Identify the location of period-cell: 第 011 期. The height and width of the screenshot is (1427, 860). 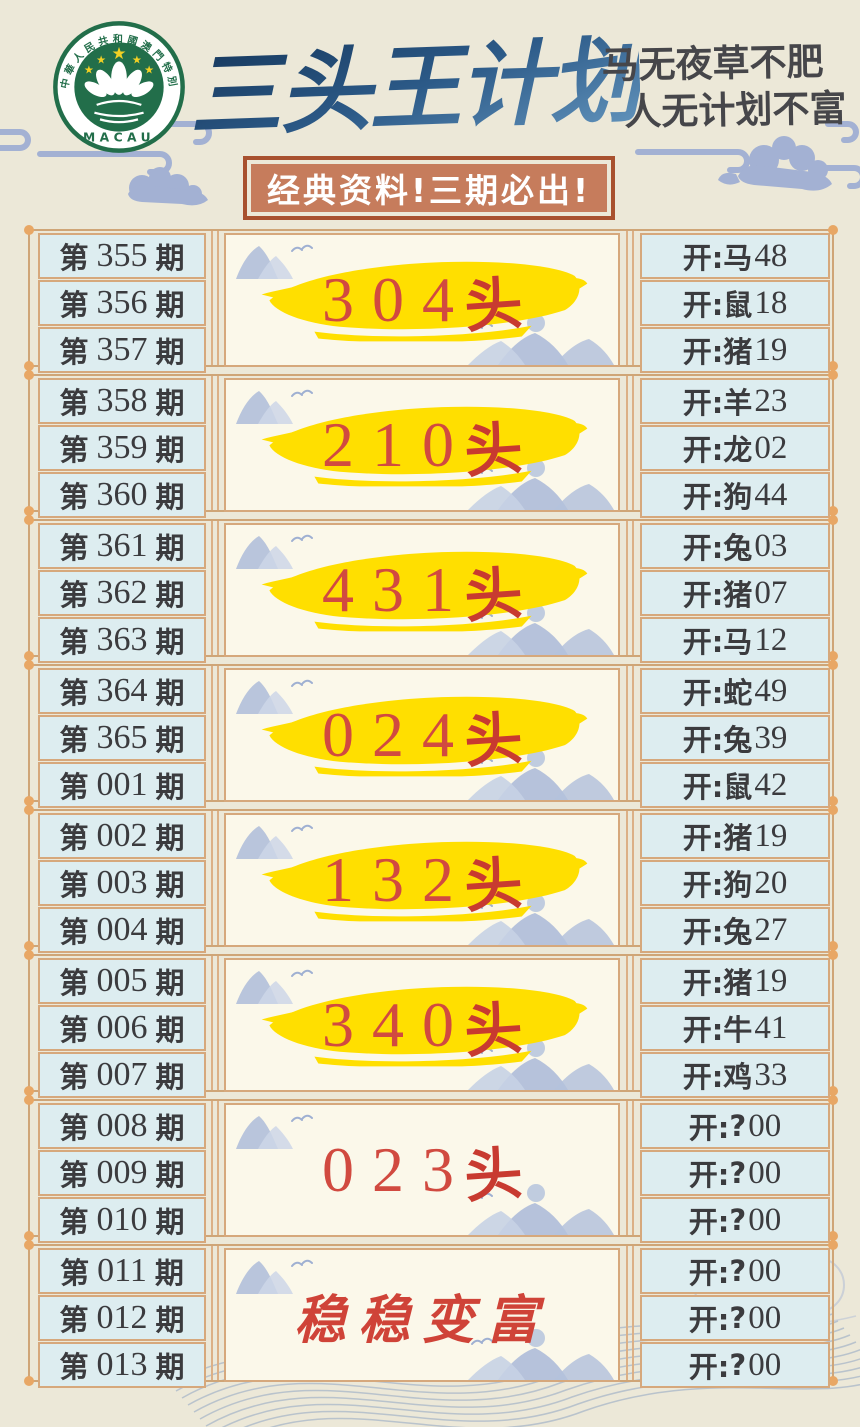
(122, 1271).